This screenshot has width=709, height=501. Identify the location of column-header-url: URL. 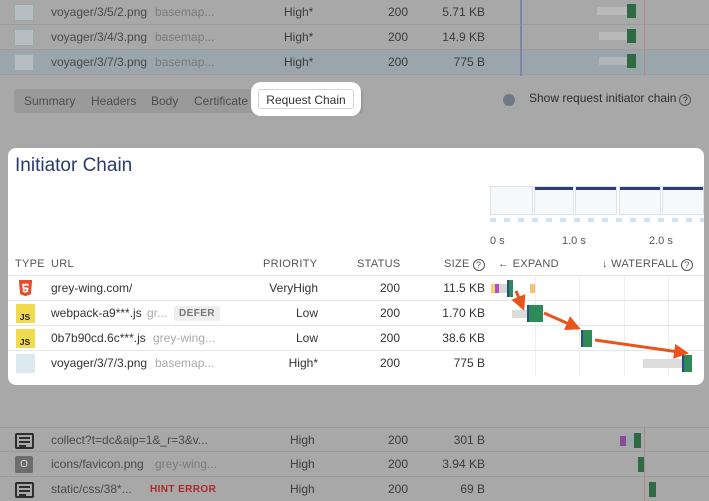
(62, 264).